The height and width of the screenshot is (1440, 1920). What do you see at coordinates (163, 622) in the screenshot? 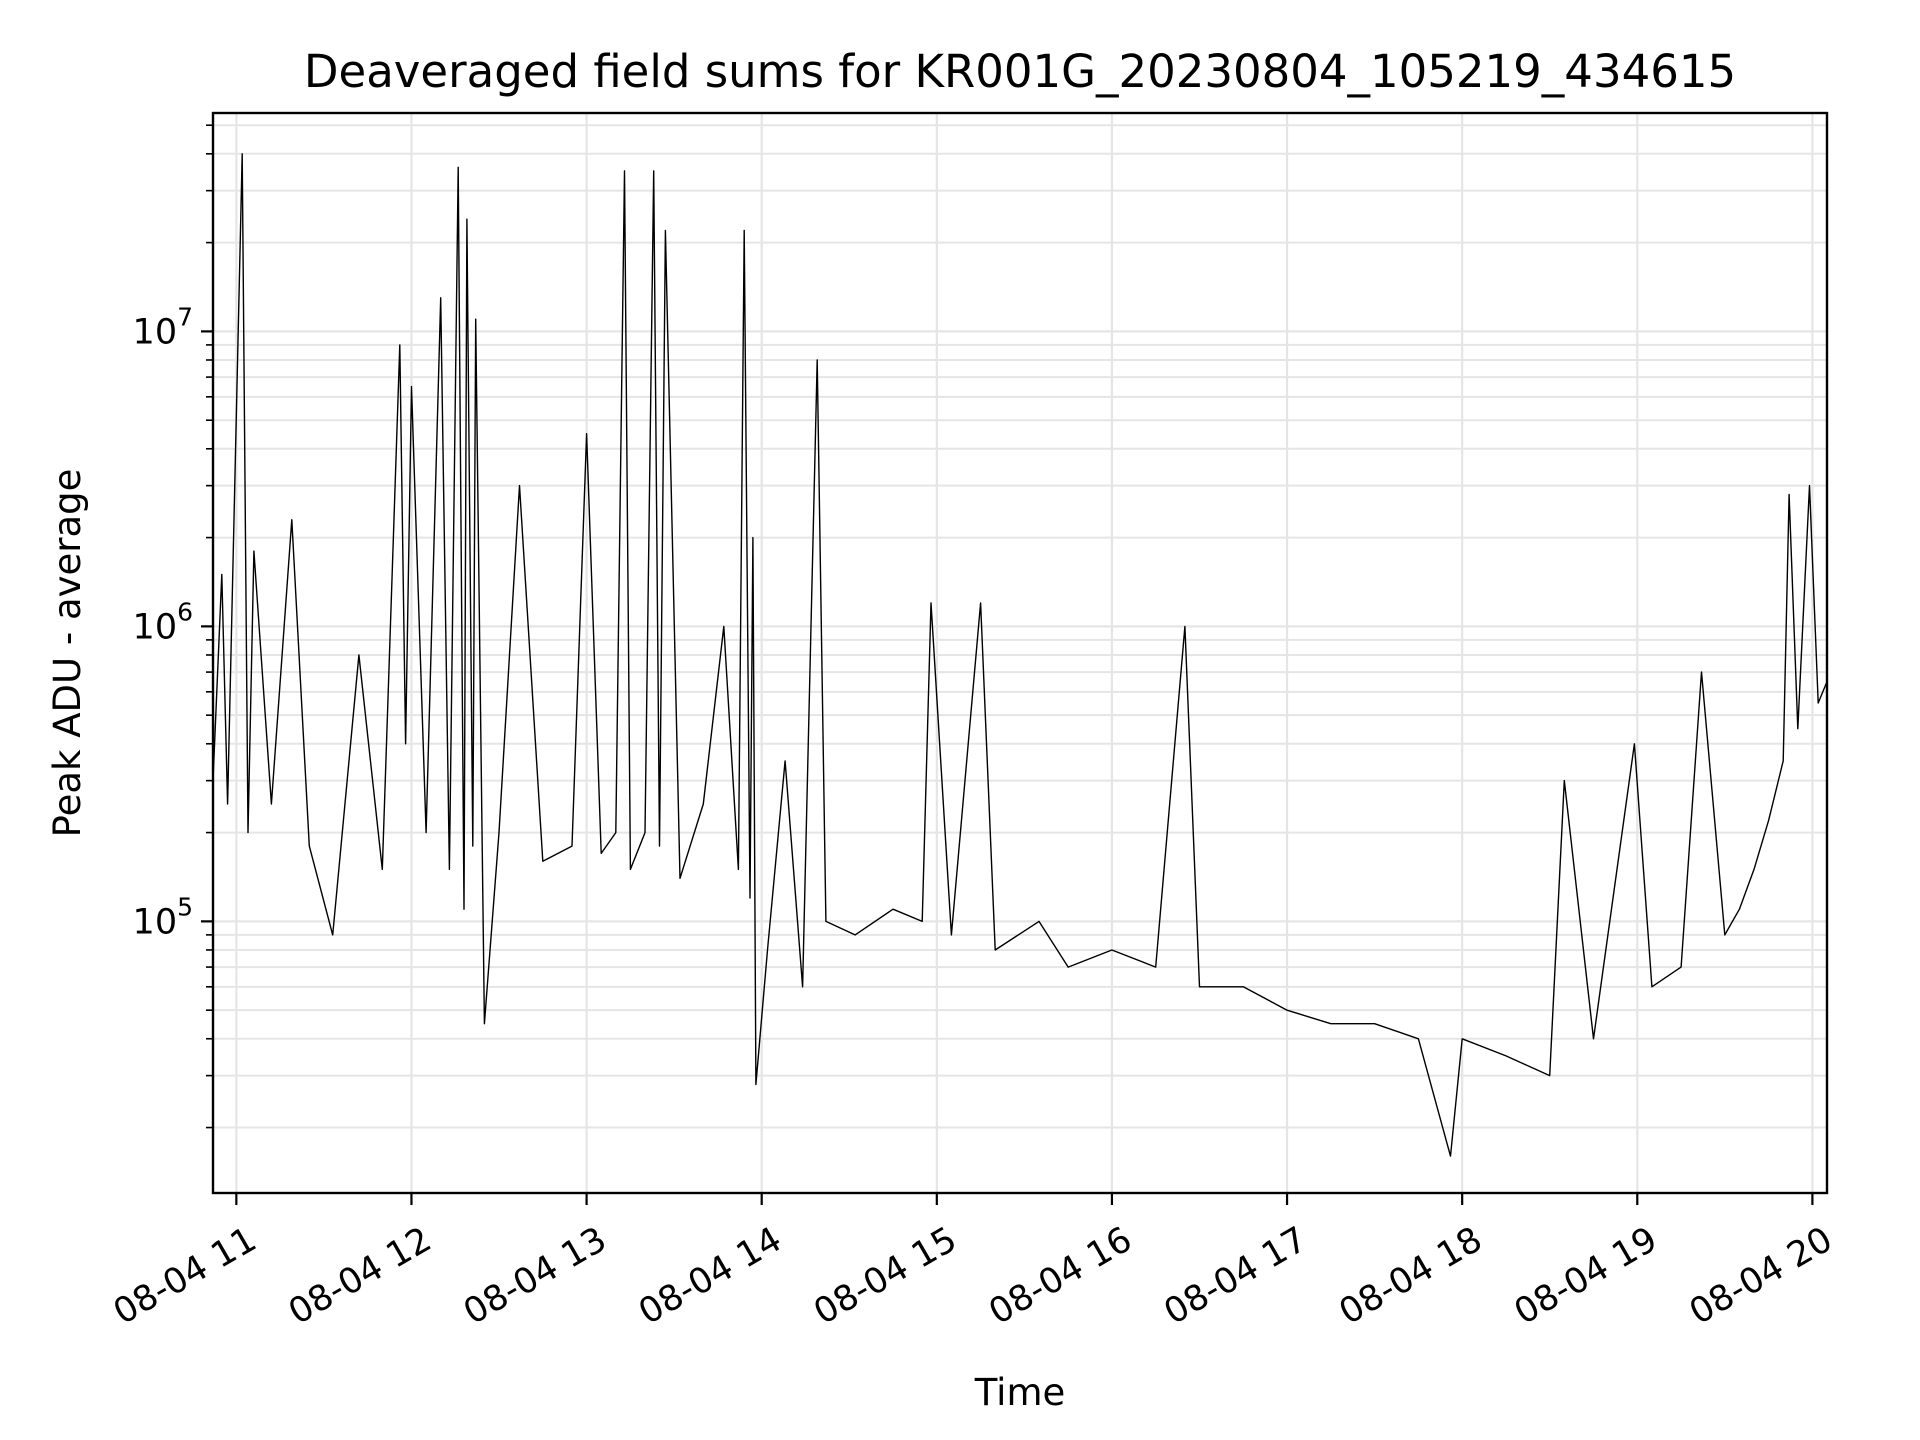
I see `y-tick-label: 10⁶` at bounding box center [163, 622].